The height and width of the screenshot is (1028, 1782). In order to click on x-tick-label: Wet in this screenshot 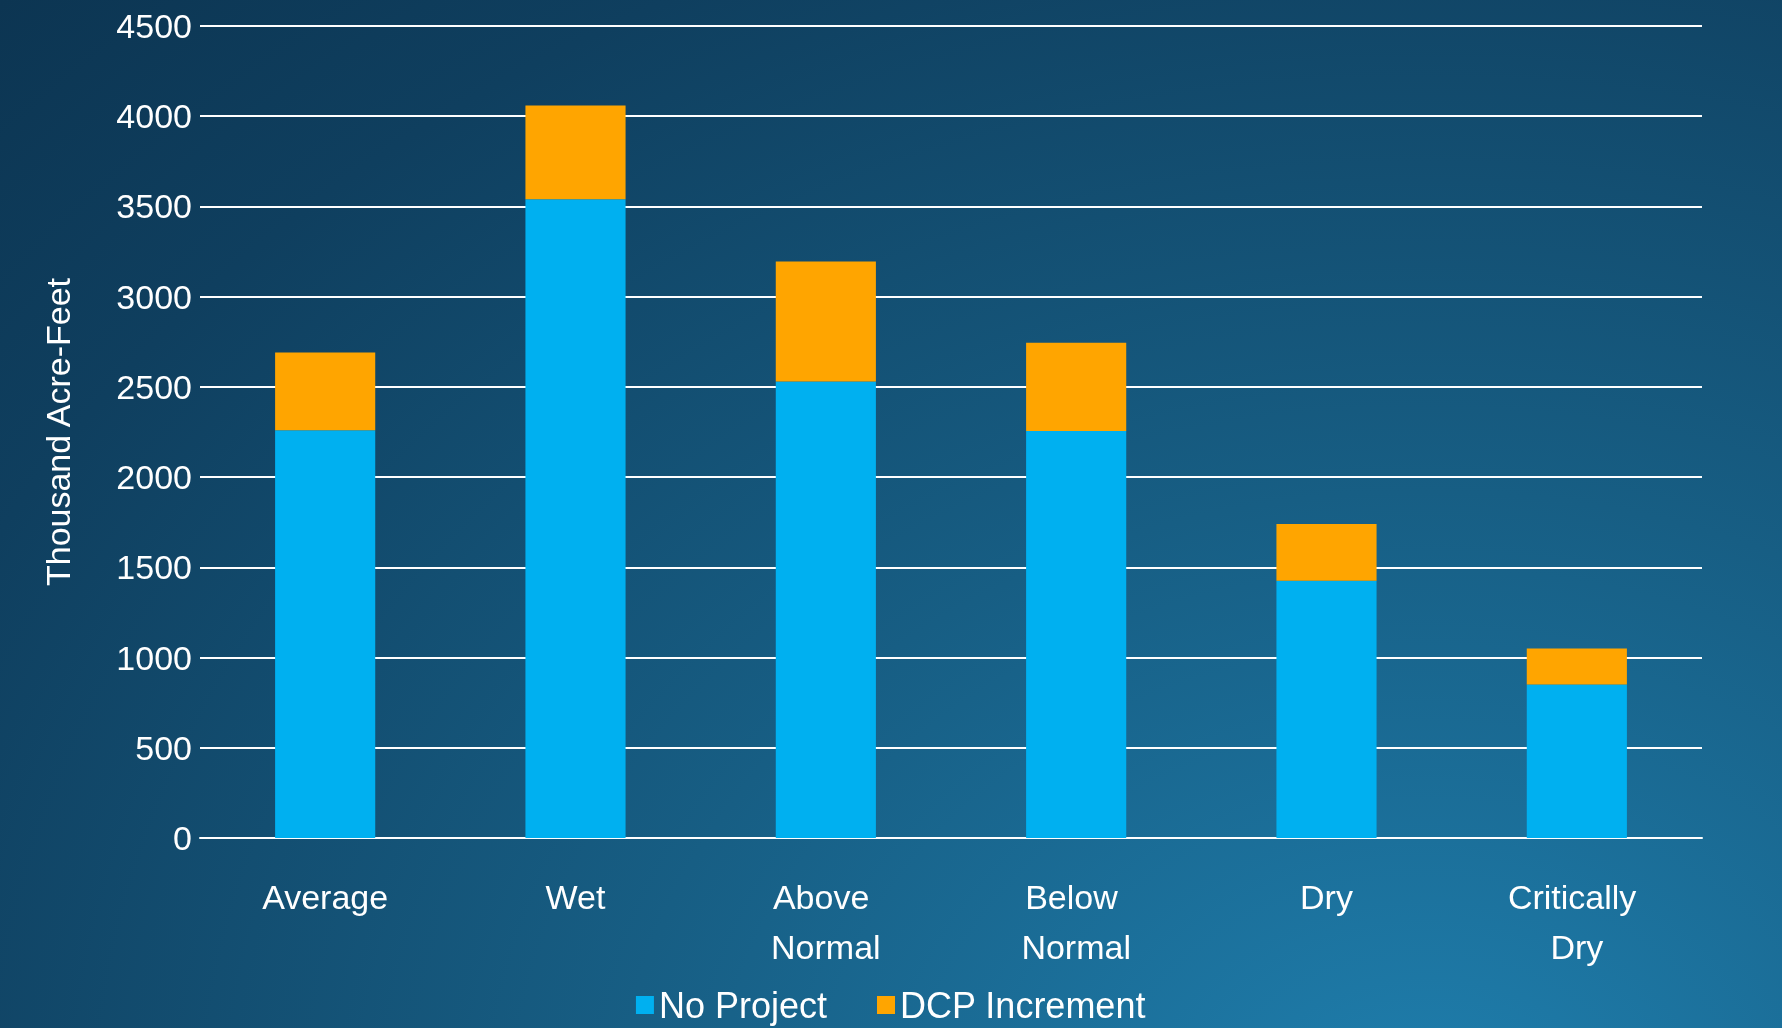, I will do `click(575, 897)`.